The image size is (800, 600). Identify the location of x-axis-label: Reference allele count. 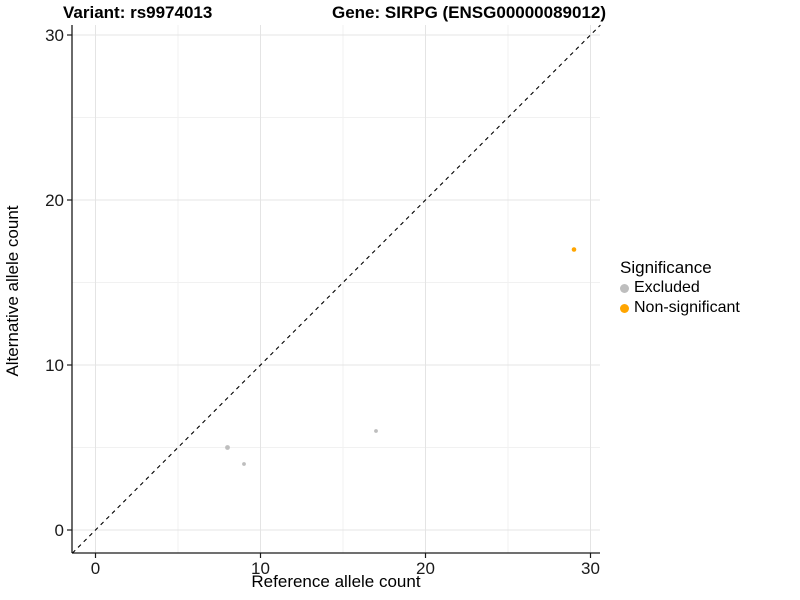
(336, 581).